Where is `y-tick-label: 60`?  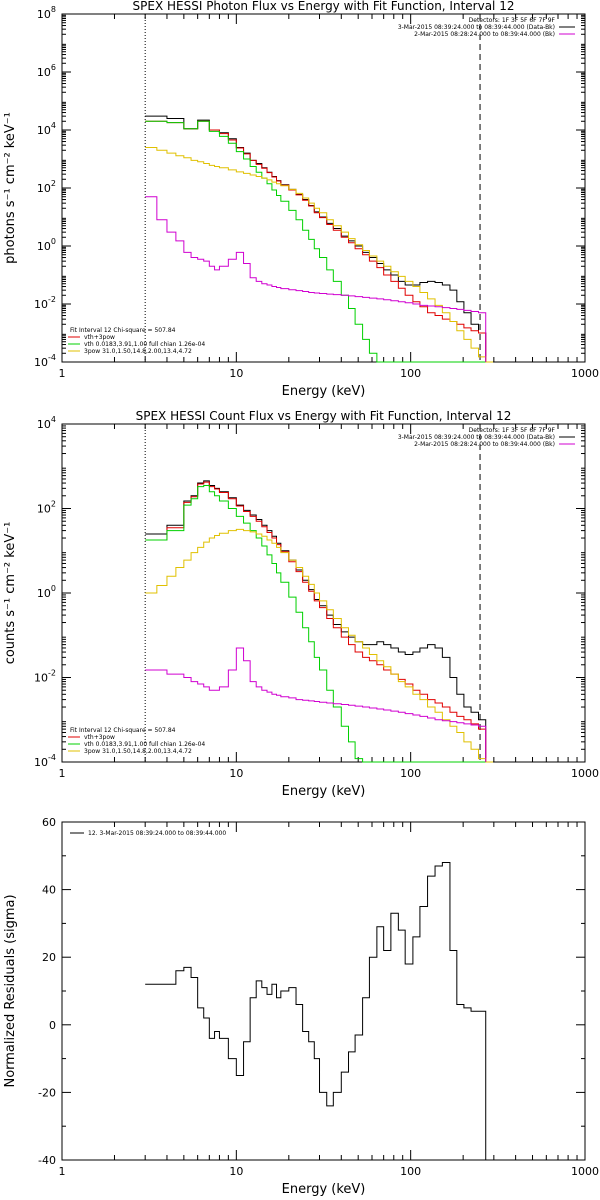 y-tick-label: 60 is located at coordinates (49, 822).